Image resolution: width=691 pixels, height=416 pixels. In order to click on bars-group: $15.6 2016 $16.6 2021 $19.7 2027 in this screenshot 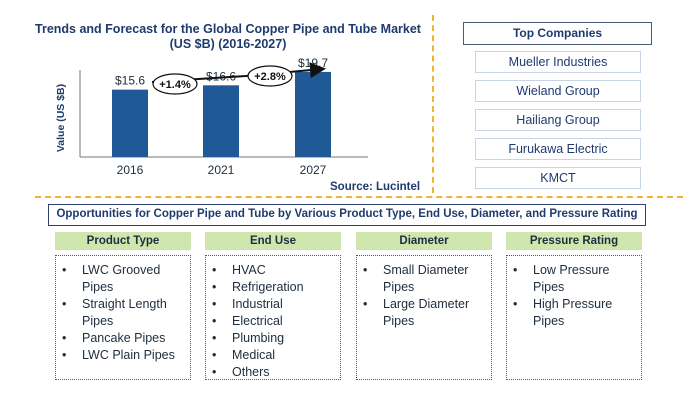, I will do `click(221, 116)`.